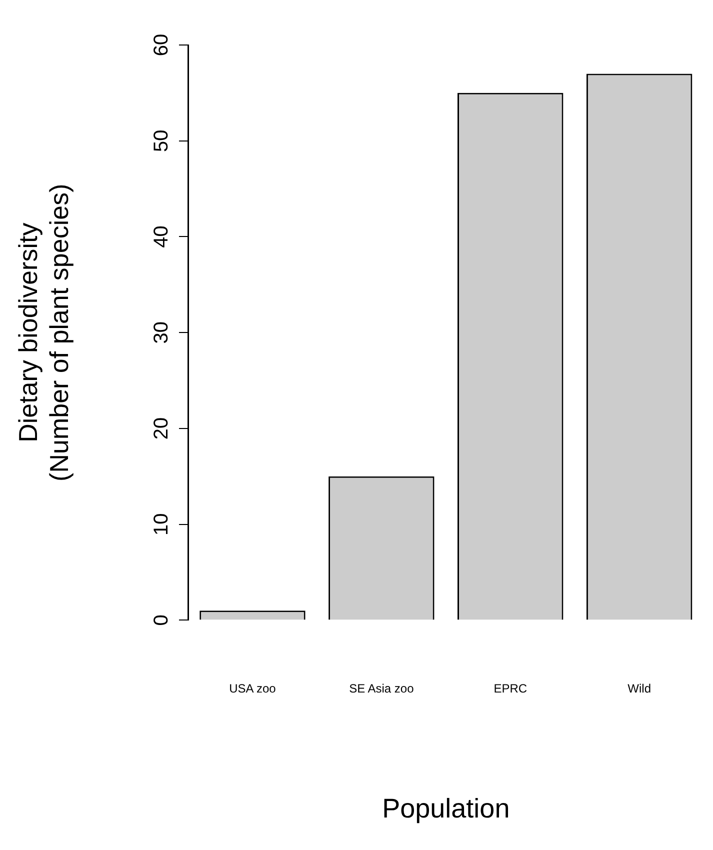 The image size is (713, 850). I want to click on x-axis-title: Population, so click(446, 808).